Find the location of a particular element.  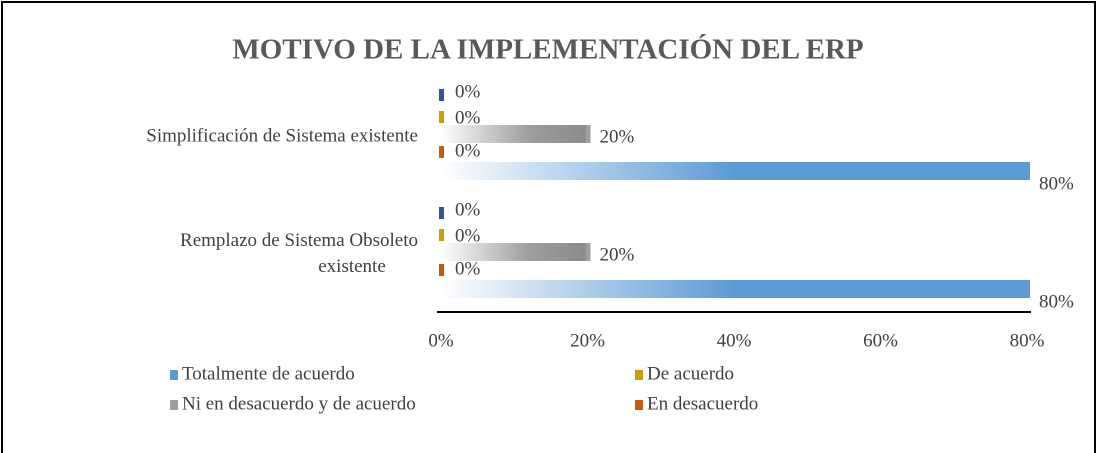

category-label: Remplazo de Sistema Obsoleto existente is located at coordinates (299, 253).